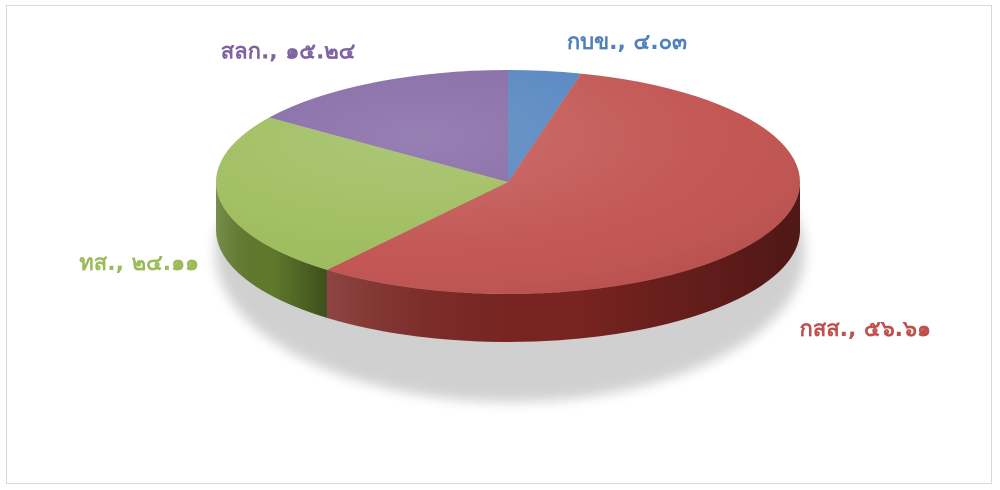  I want to click on slice-label-3: ทส., ๒๔.๑๑, so click(139, 263).